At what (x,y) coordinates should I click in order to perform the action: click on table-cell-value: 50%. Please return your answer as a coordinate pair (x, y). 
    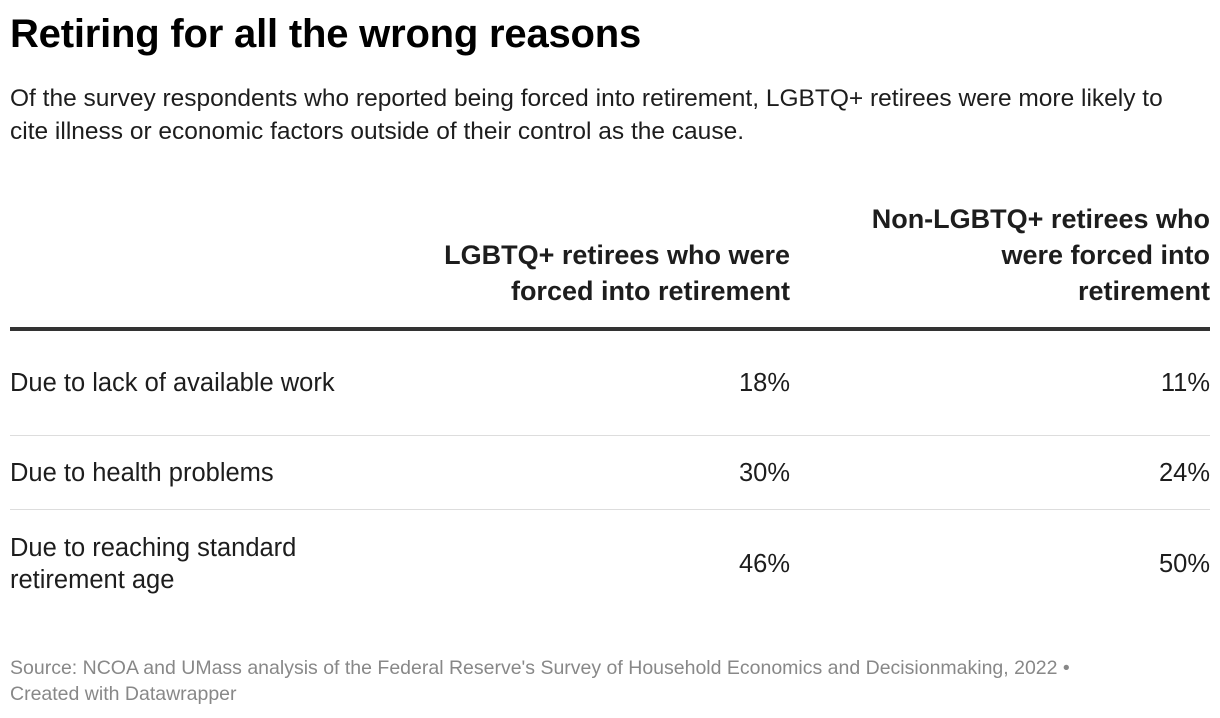
    Looking at the image, I should click on (1184, 564).